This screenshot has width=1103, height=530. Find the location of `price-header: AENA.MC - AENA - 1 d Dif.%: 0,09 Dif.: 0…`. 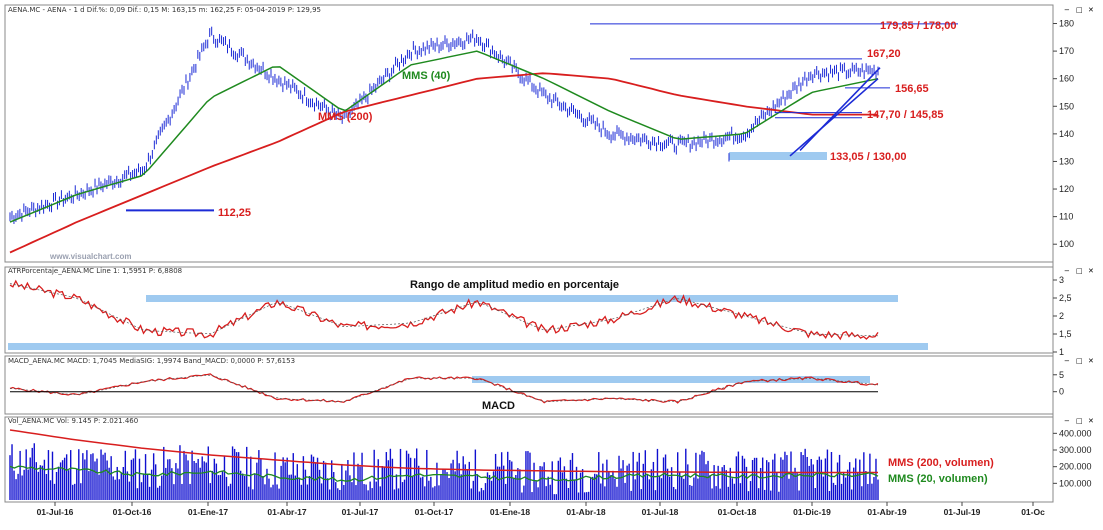

price-header: AENA.MC - AENA - 1 d Dif.%: 0,09 Dif.: 0… is located at coordinates (164, 10).